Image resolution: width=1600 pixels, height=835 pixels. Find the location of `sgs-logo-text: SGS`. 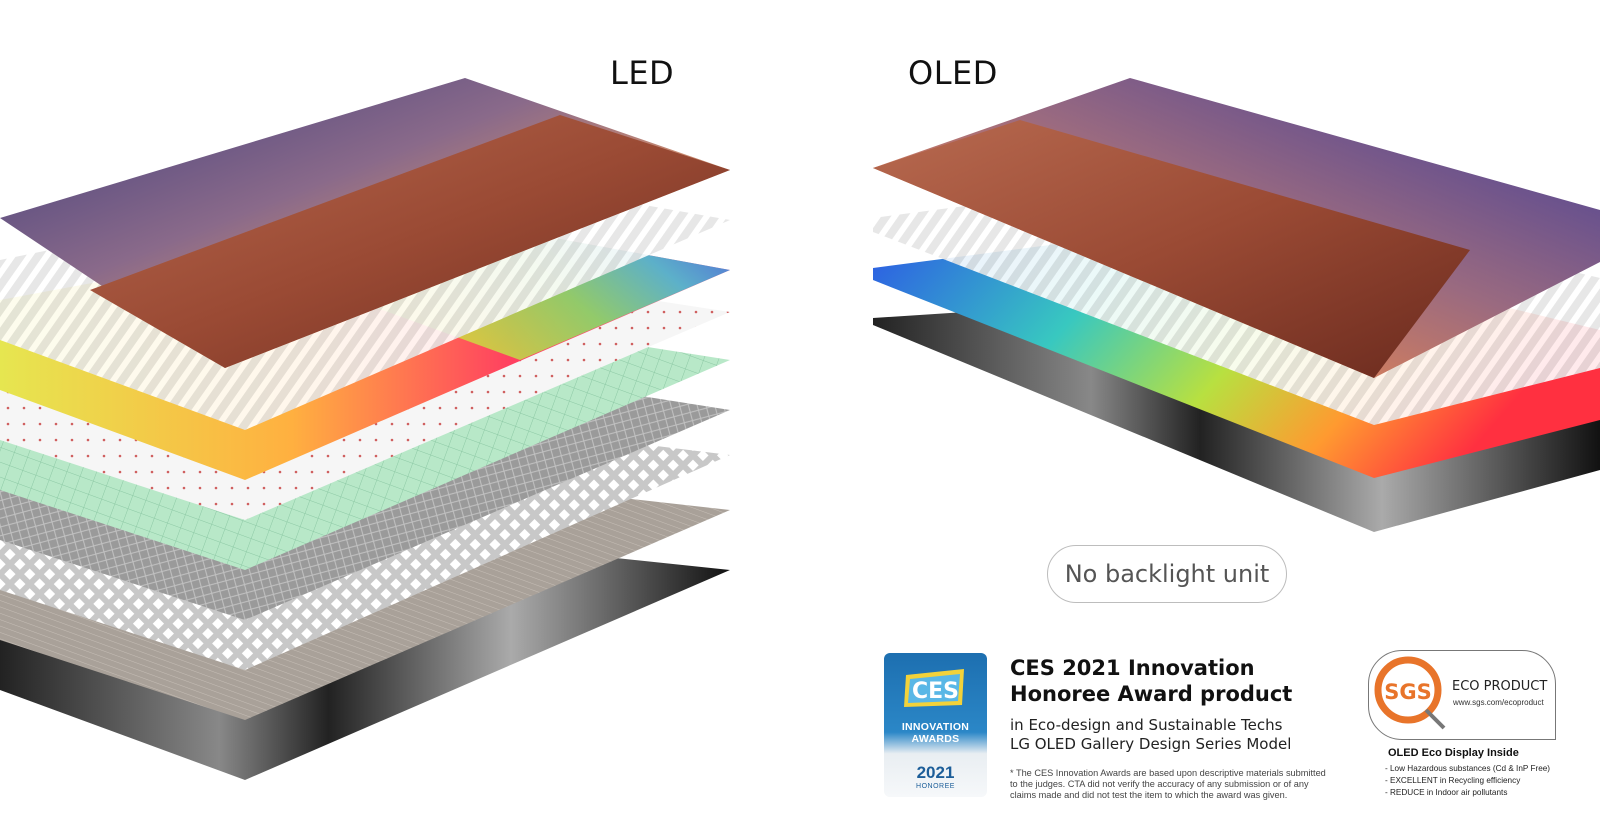

sgs-logo-text: SGS is located at coordinates (1408, 692).